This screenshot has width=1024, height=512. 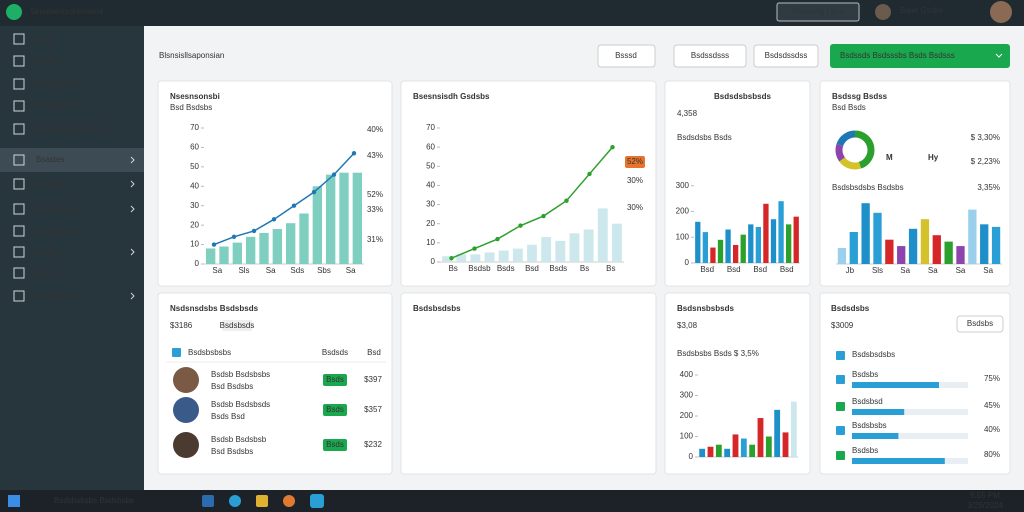 I want to click on donut-label: Hy, so click(x=933, y=157).